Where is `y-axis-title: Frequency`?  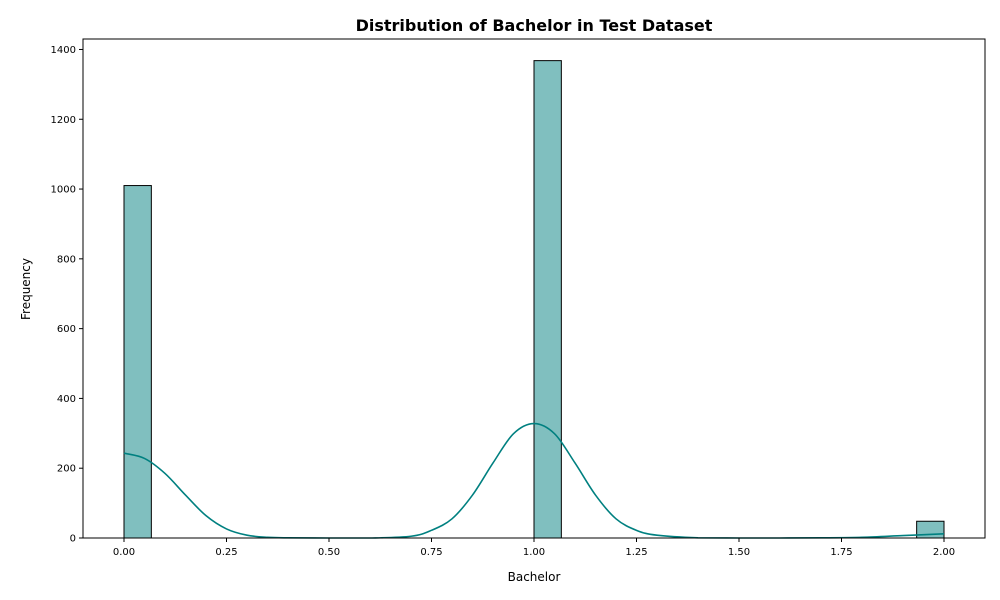
y-axis-title: Frequency is located at coordinates (26, 289).